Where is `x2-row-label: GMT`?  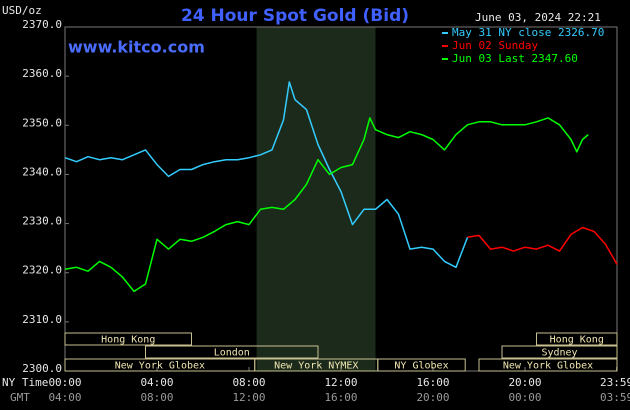 x2-row-label: GMT is located at coordinates (20, 397).